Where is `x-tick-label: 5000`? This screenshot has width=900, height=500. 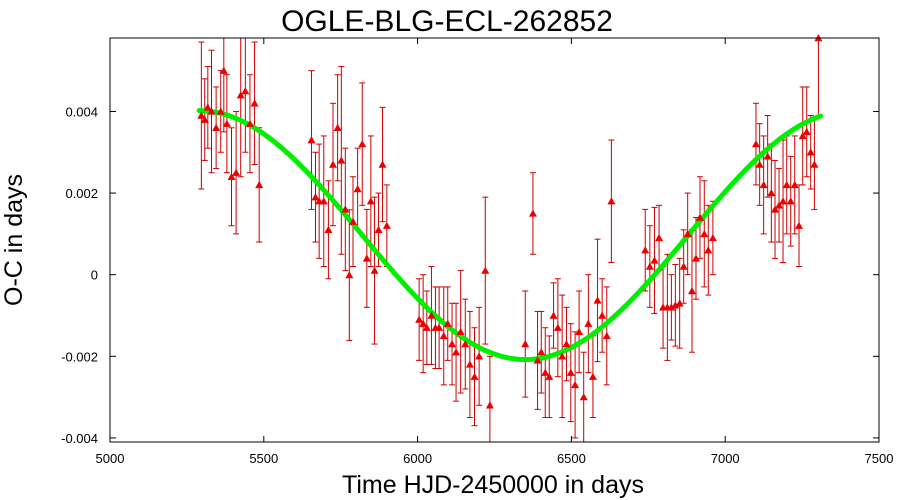
x-tick-label: 5000 is located at coordinates (110, 458).